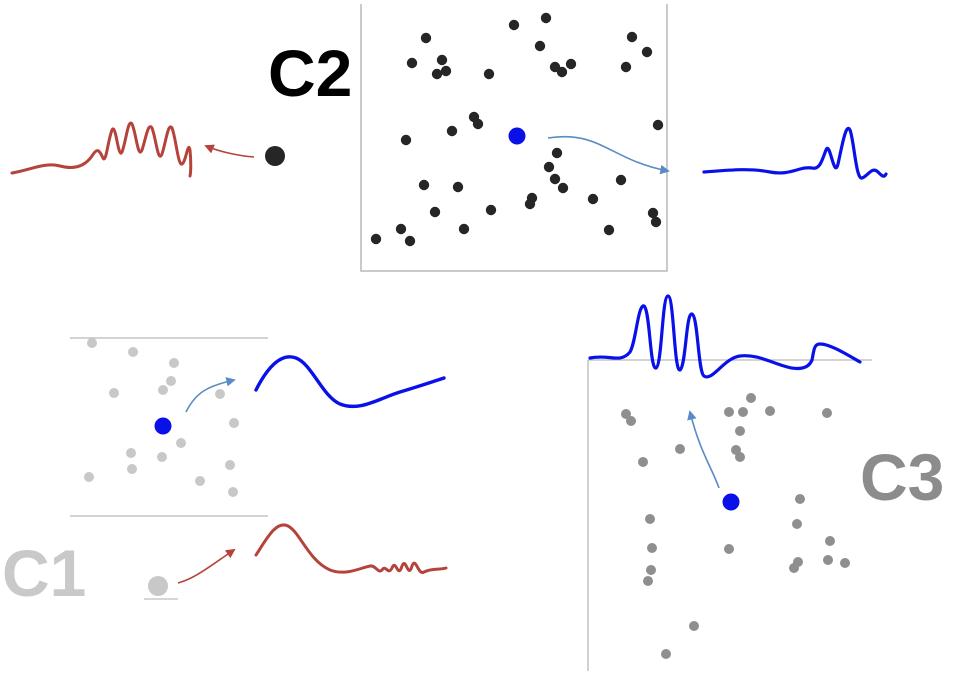 The image size is (957, 679). I want to click on c1-label: C1, so click(44, 573).